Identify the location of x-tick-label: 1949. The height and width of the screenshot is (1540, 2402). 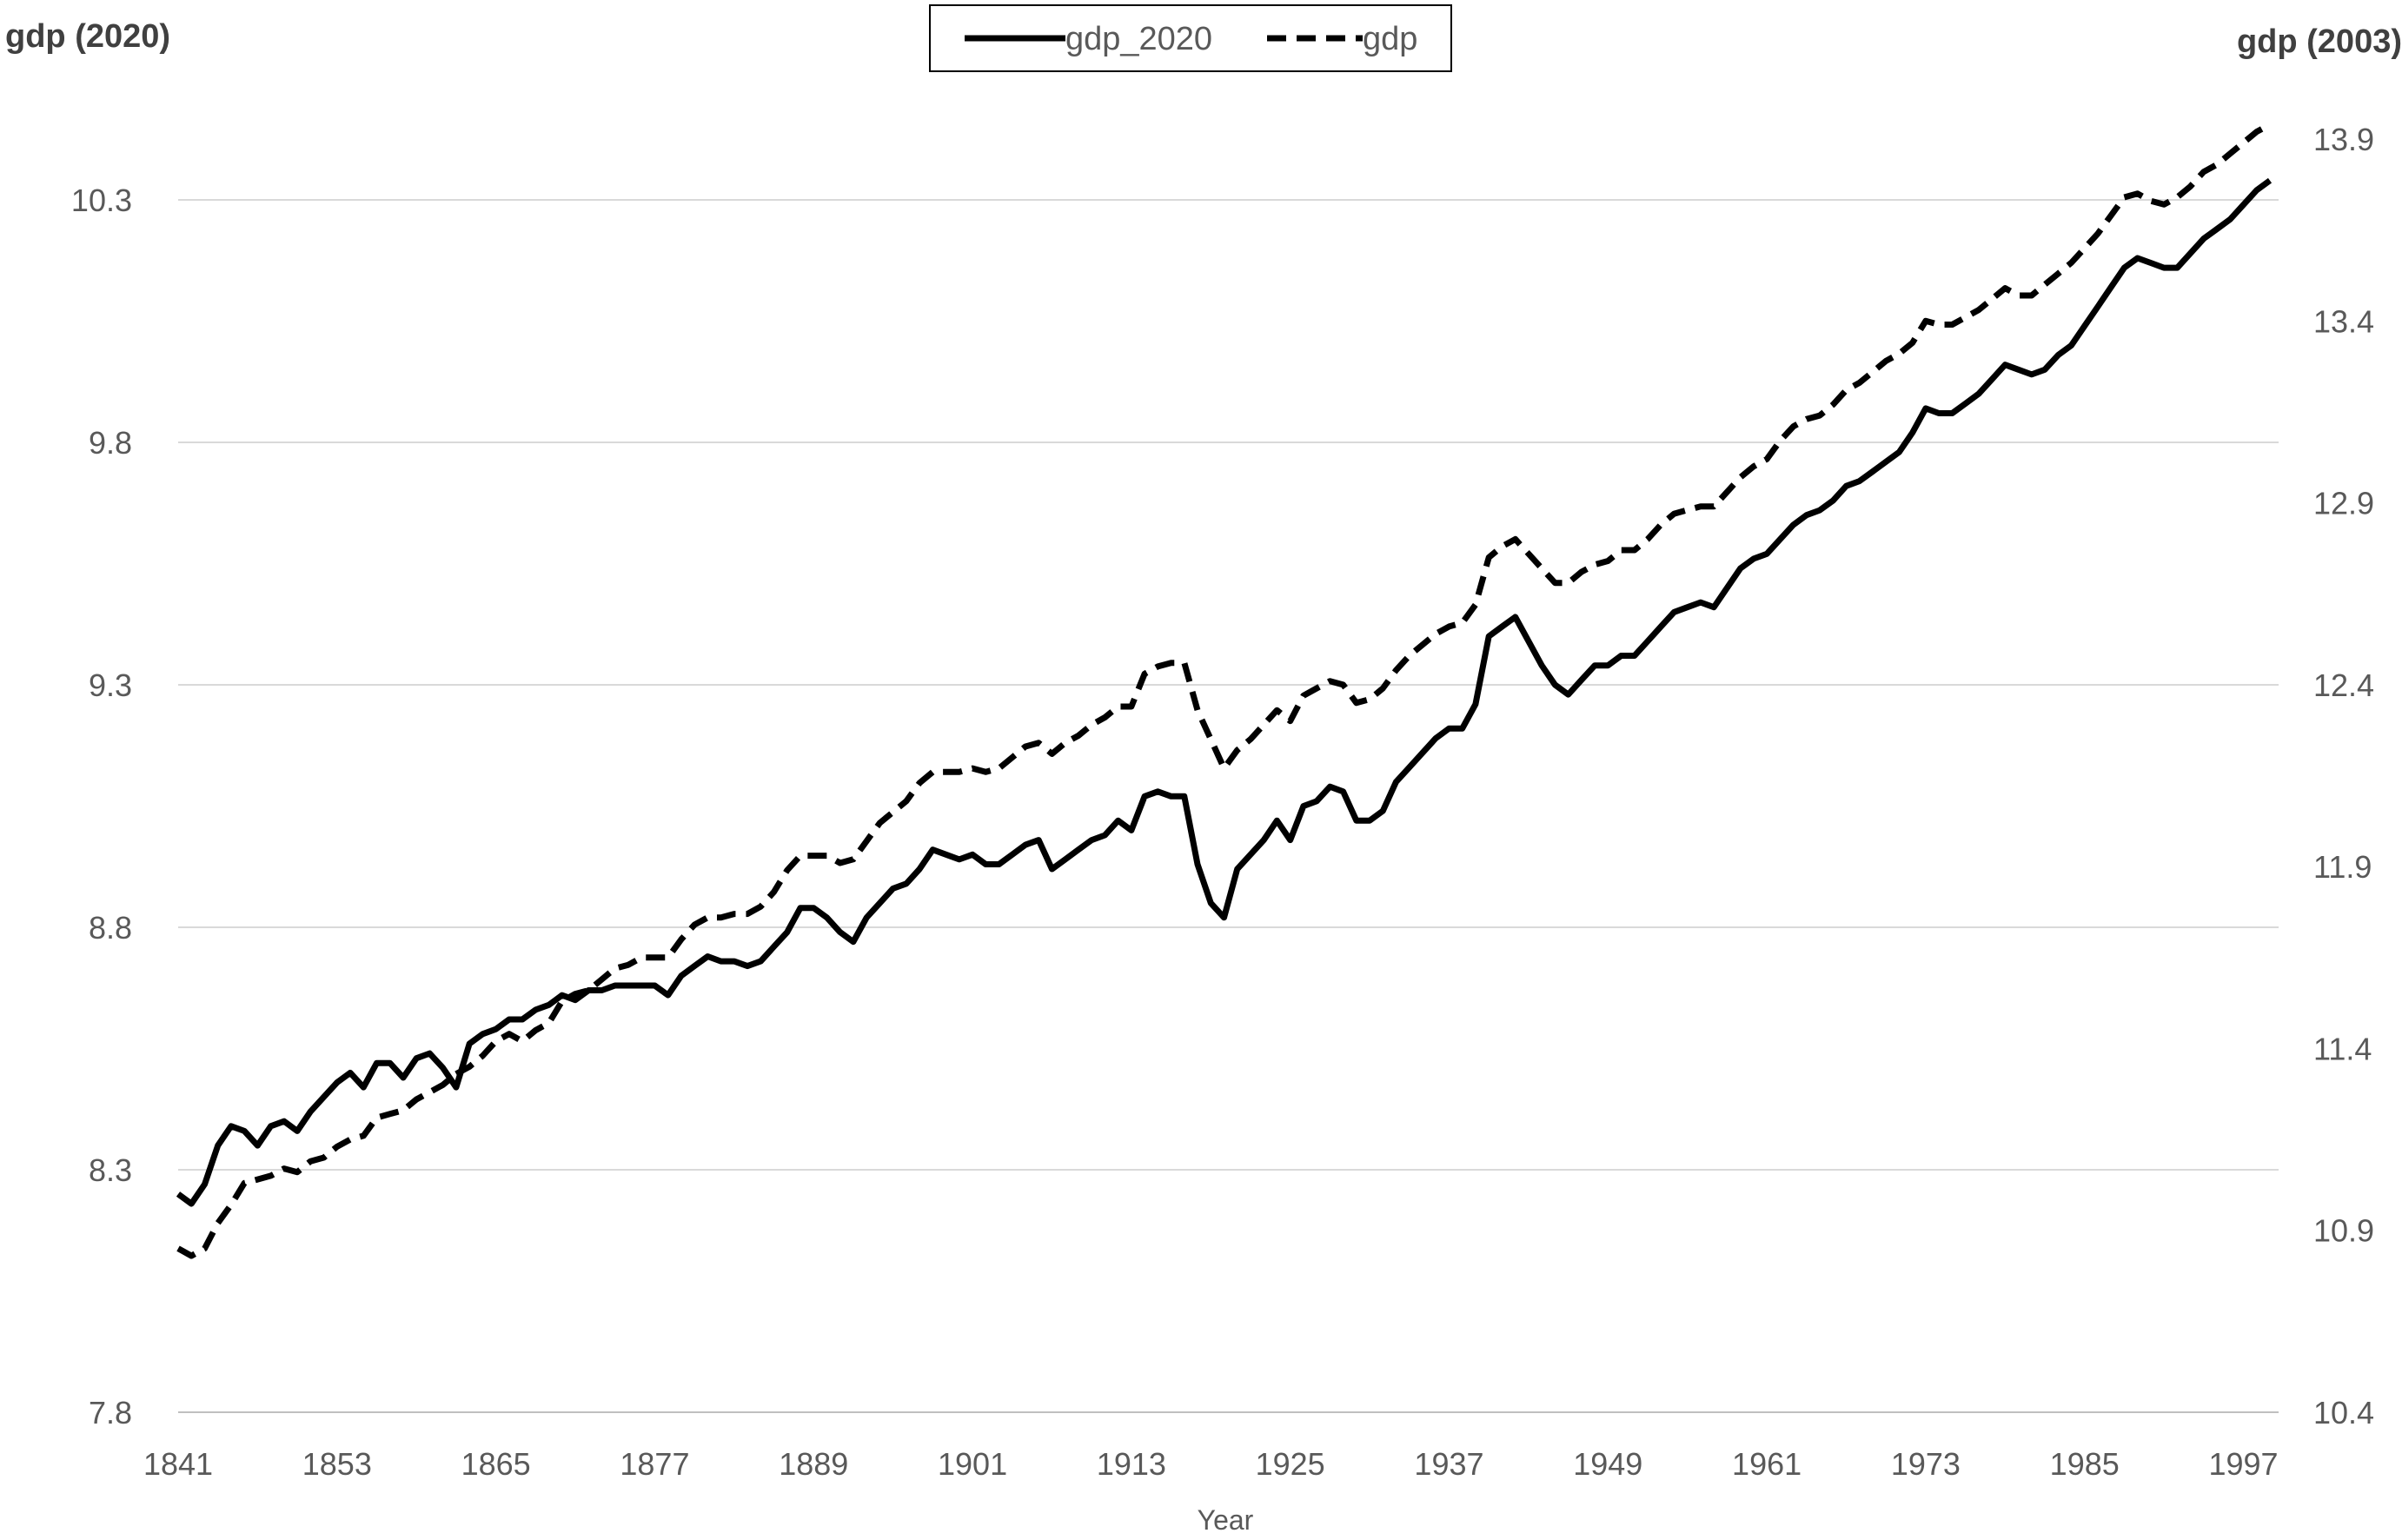
(1607, 1464).